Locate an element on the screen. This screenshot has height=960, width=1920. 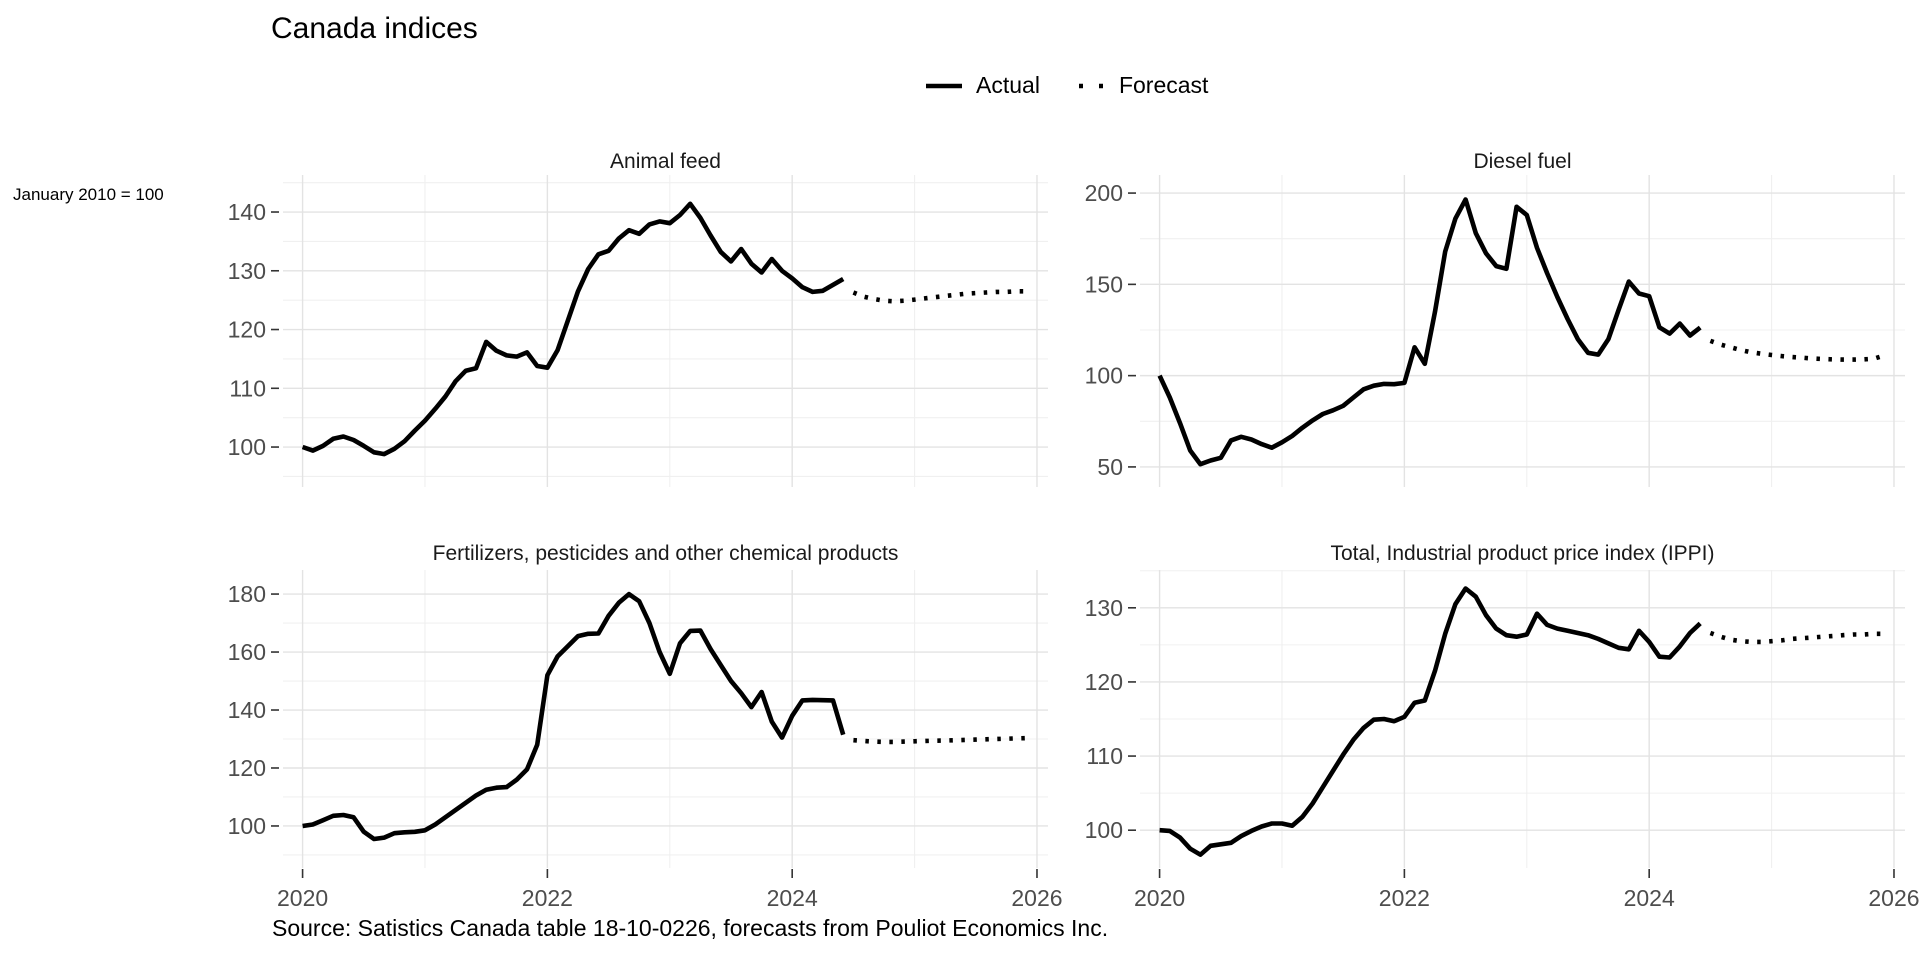
panel-title: Animal feed is located at coordinates (665, 161).